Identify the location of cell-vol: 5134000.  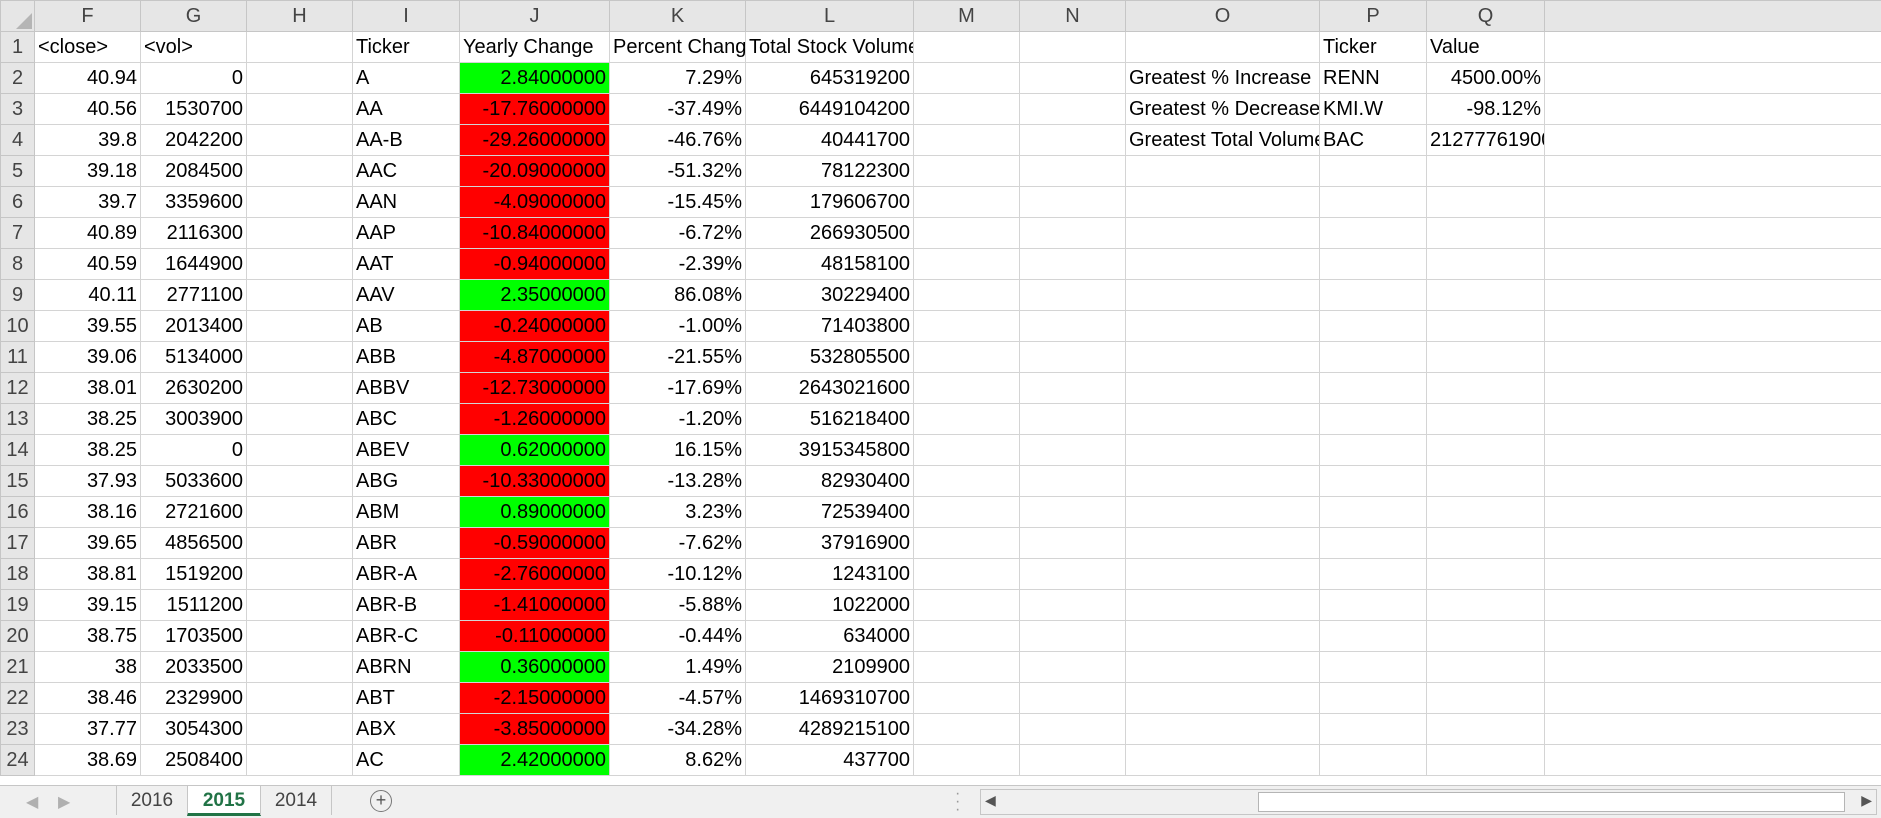
(194, 357).